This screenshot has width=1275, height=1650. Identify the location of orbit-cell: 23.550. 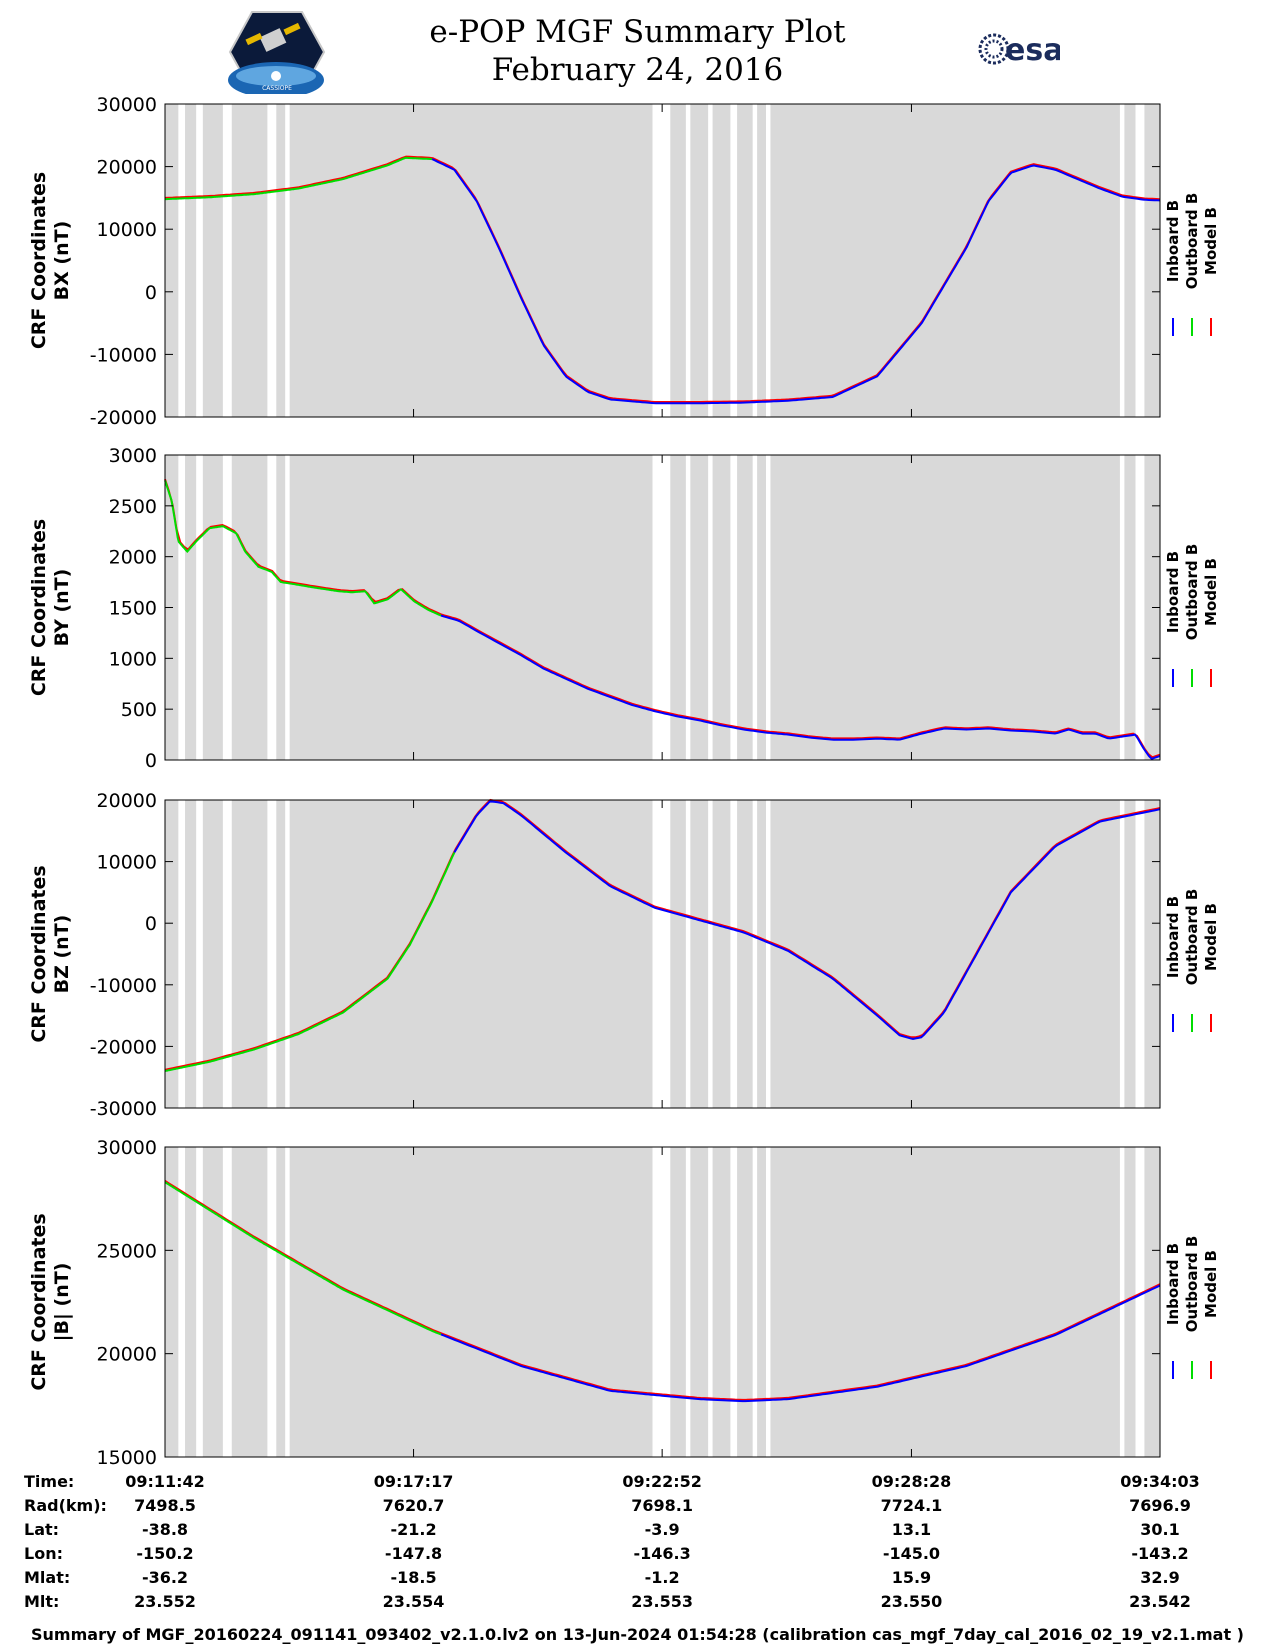
(912, 1601).